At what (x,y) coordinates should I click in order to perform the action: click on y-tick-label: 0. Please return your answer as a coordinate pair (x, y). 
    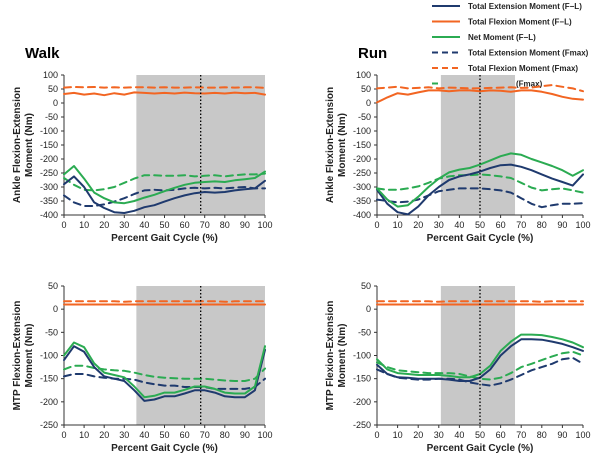
    Looking at the image, I should click on (55, 309).